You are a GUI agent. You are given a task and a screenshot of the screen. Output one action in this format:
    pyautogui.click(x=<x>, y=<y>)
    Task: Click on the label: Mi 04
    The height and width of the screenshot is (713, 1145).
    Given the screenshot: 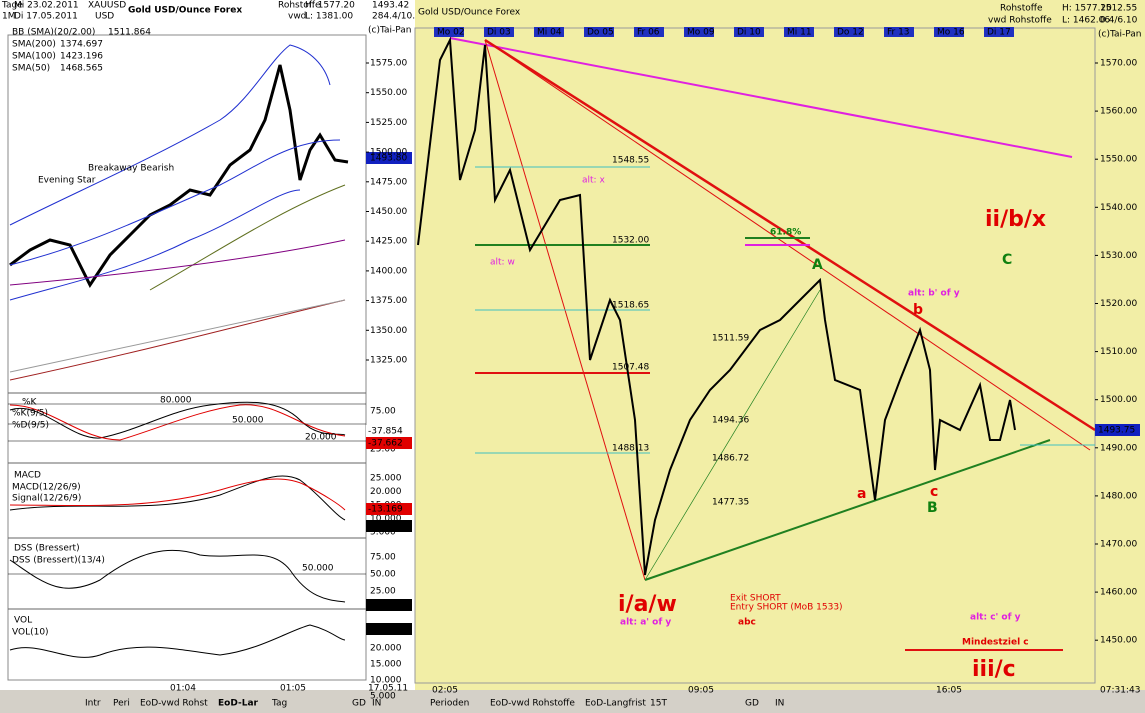 What is the action you would take?
    pyautogui.click(x=549, y=33)
    